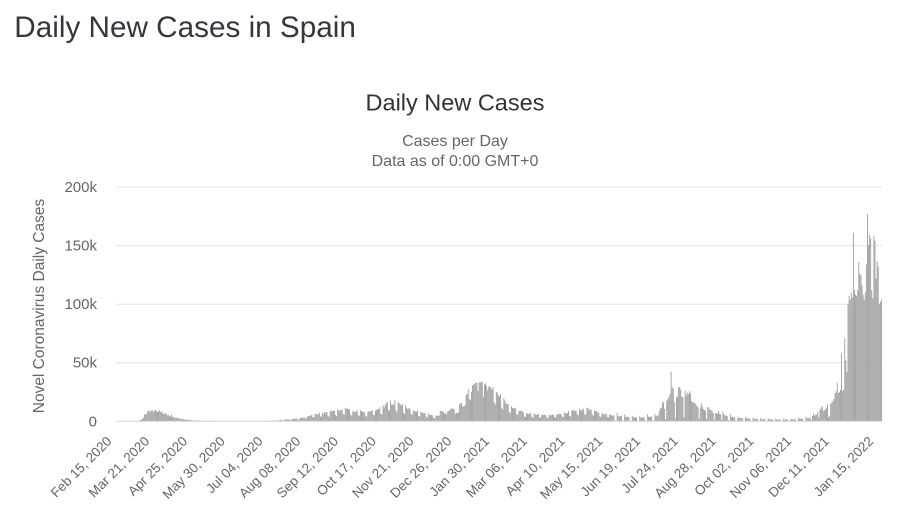  I want to click on svg-text: Data as of 0:00 GMT+0, so click(455, 161).